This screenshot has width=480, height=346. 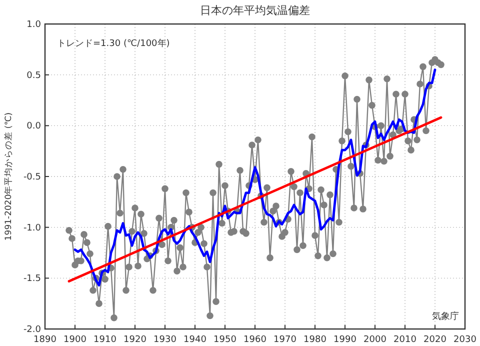 What do you see at coordinates (33, 75) in the screenshot?
I see `y-tick-label: 0.5` at bounding box center [33, 75].